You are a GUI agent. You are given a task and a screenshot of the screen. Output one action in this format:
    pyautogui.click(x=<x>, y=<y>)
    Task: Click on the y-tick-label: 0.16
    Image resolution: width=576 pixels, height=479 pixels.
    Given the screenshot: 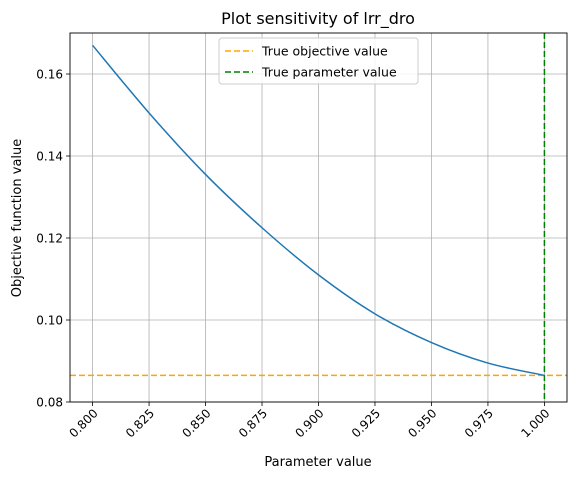 What is the action you would take?
    pyautogui.click(x=49, y=75)
    